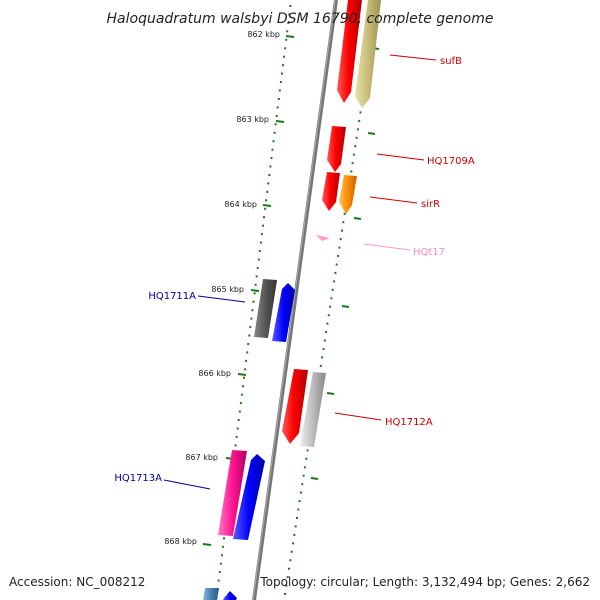 The height and width of the screenshot is (600, 600). I want to click on genome-backbone-highlight, so click(294, 300).